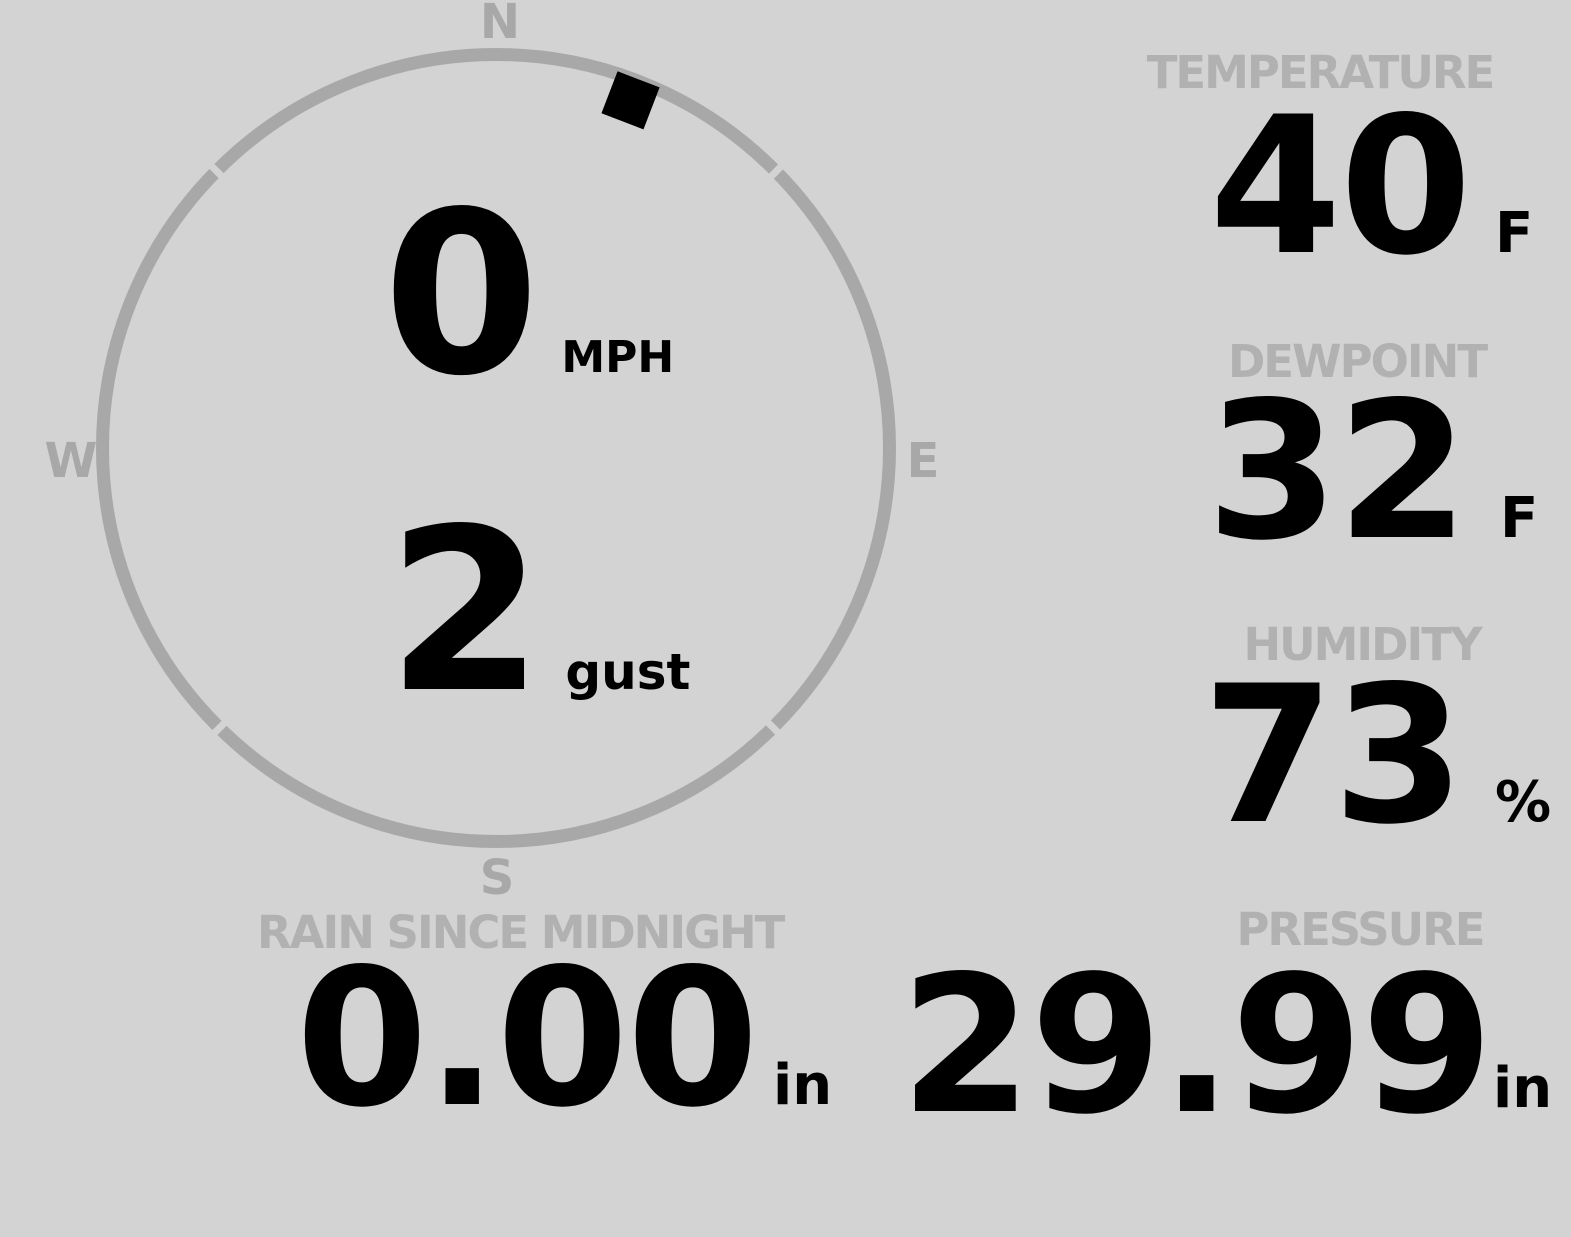 The width and height of the screenshot is (1571, 1237). I want to click on temperature-value: 40, so click(1340, 186).